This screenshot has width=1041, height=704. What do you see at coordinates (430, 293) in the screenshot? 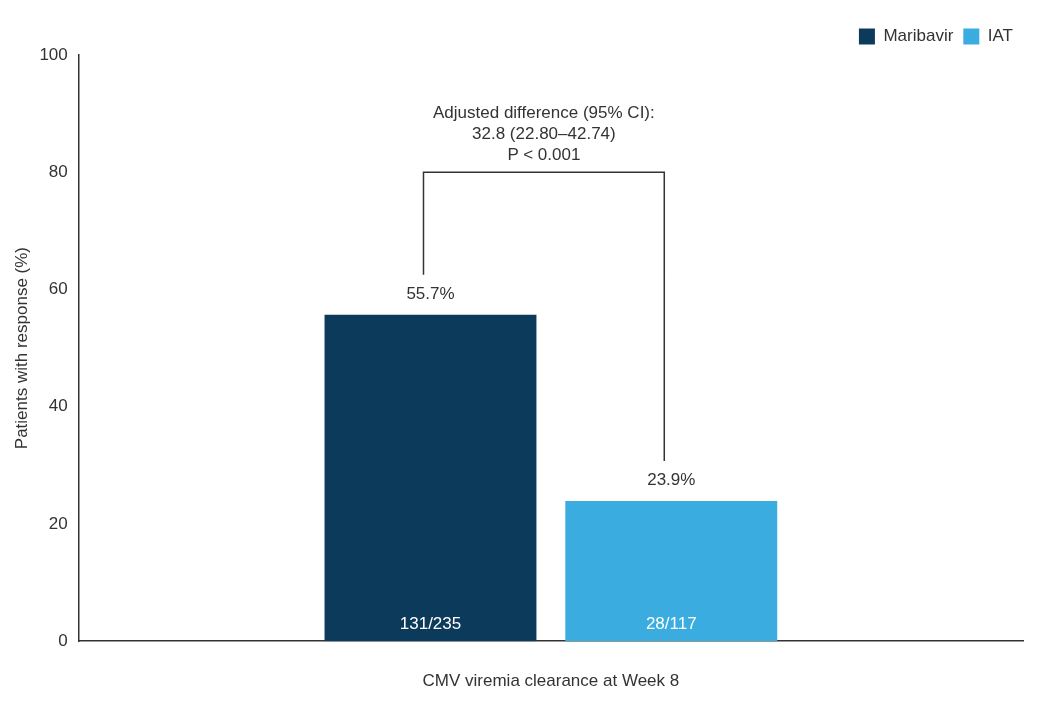
I see `data-label: 55.7%` at bounding box center [430, 293].